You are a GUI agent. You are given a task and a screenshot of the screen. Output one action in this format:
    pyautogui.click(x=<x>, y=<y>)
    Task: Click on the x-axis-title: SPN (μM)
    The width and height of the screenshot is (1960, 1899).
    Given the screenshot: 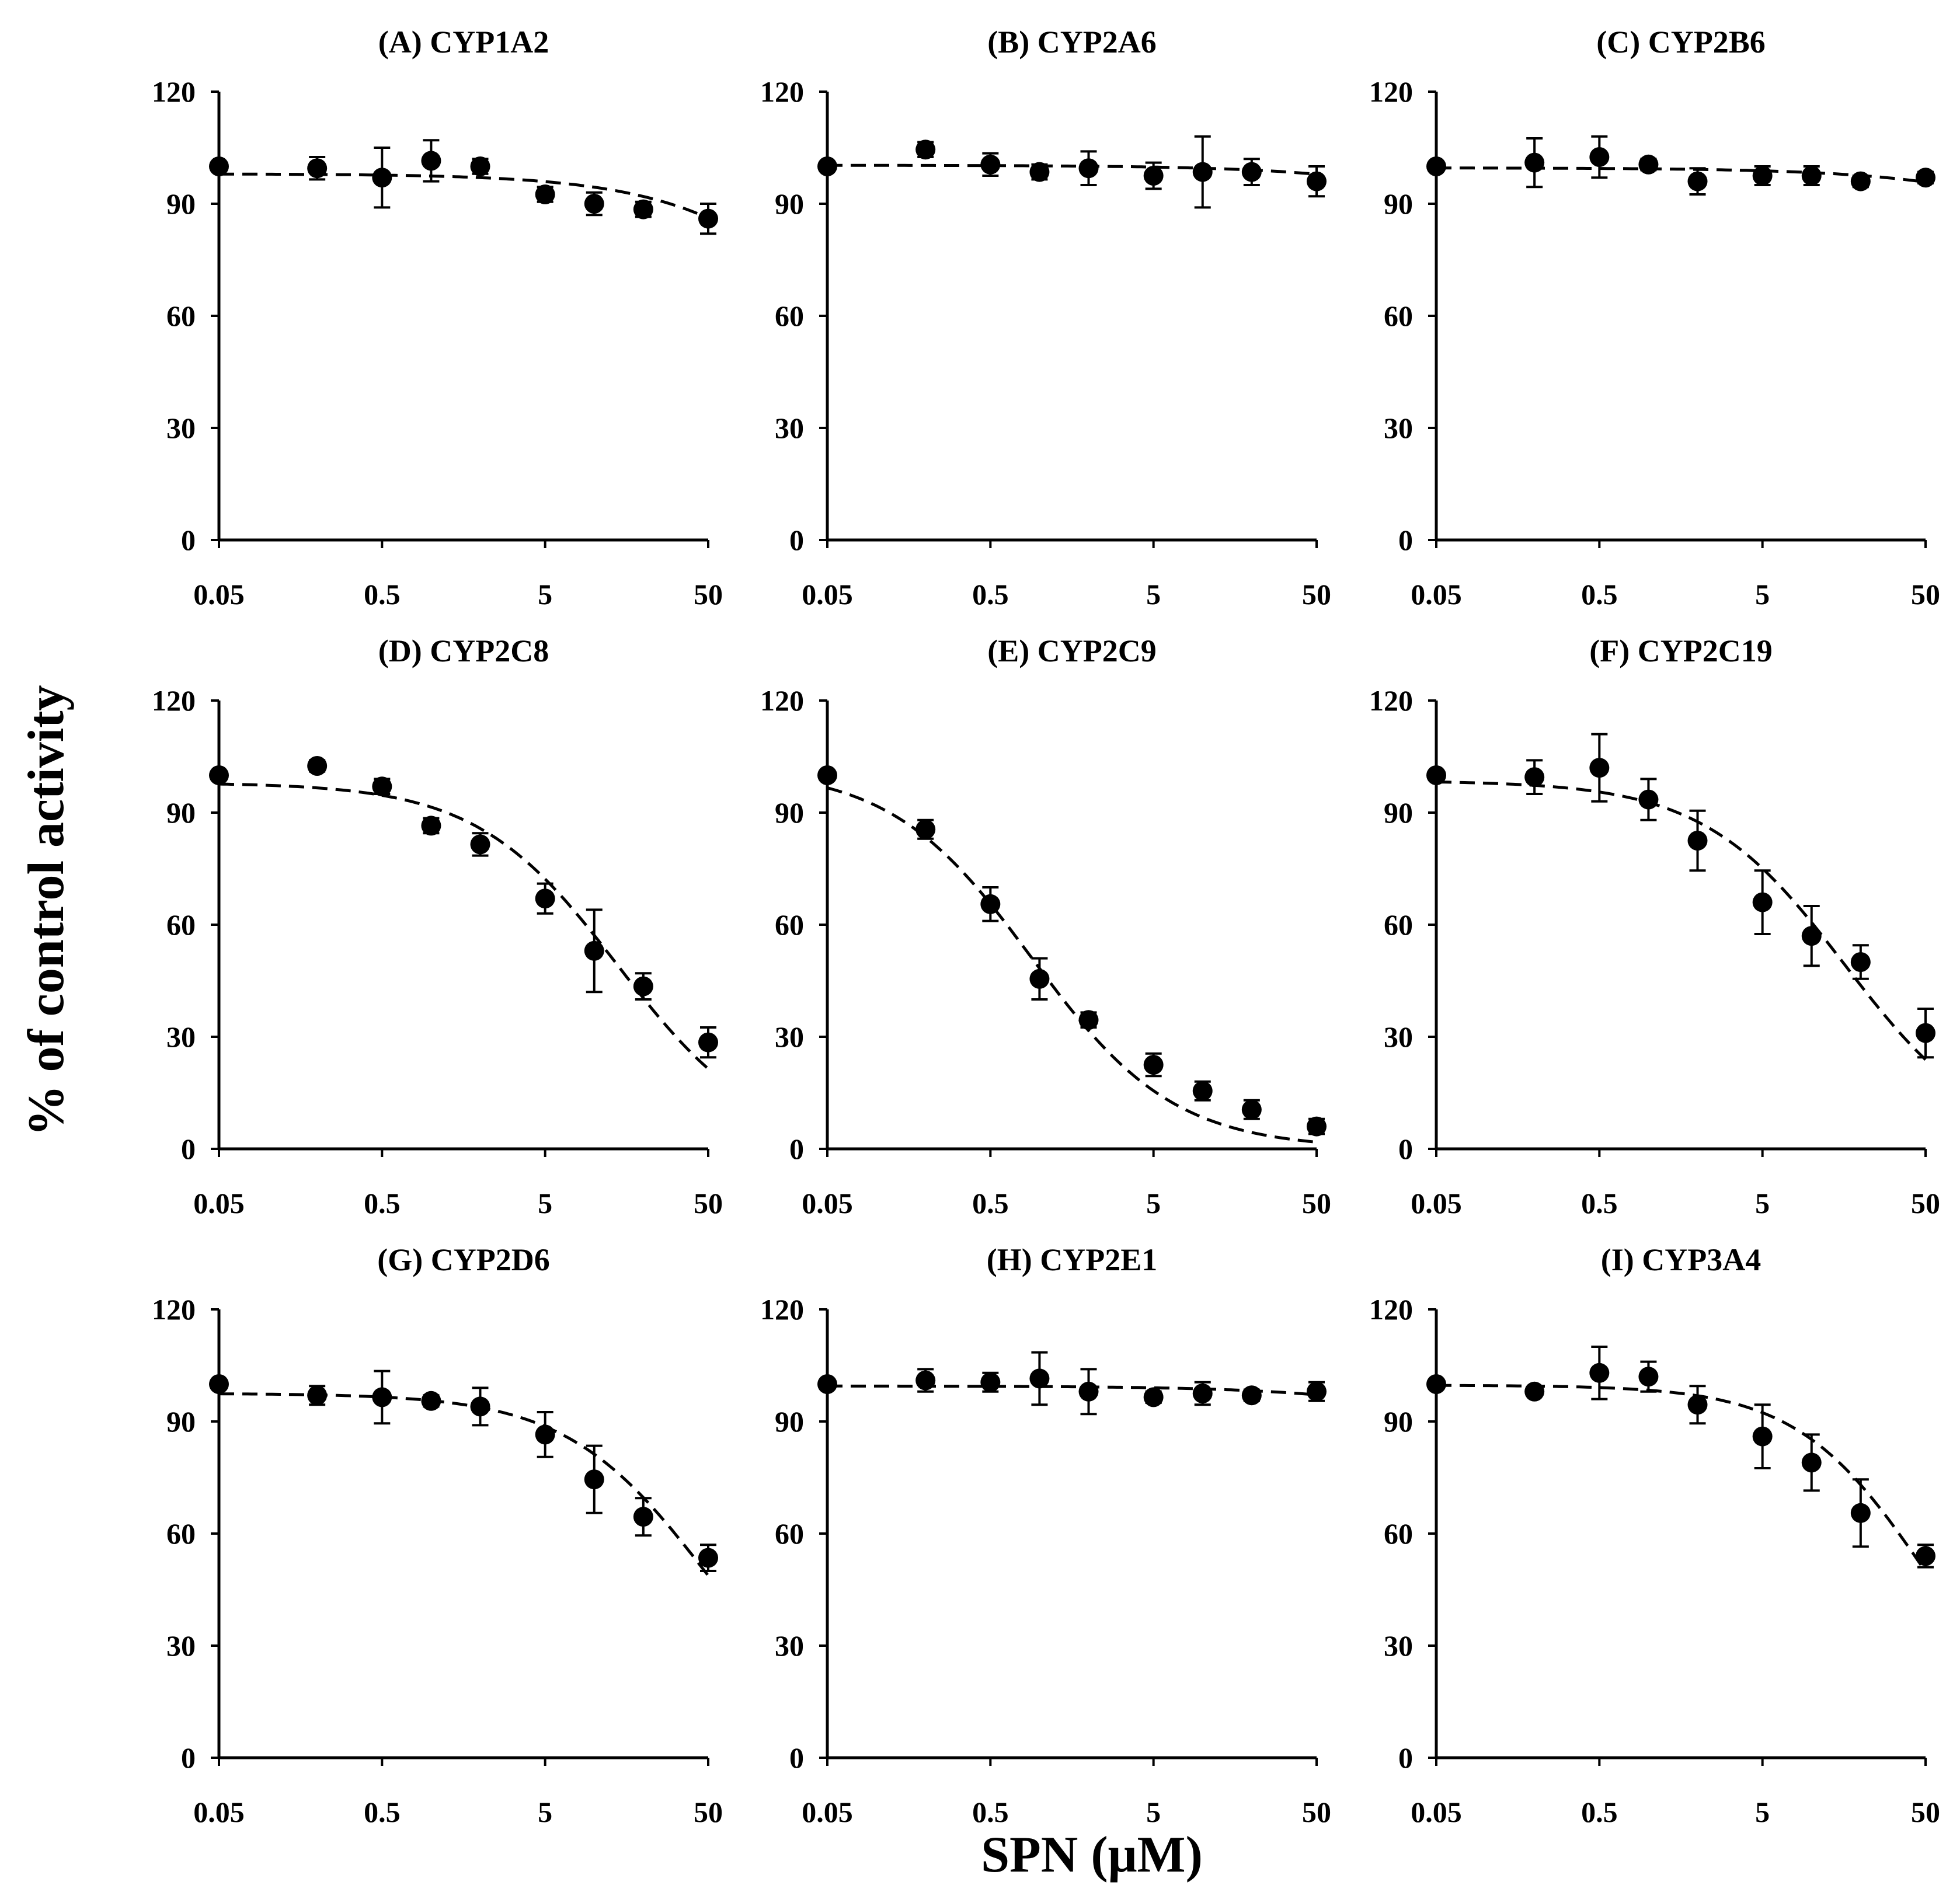 What is the action you would take?
    pyautogui.click(x=1092, y=1855)
    